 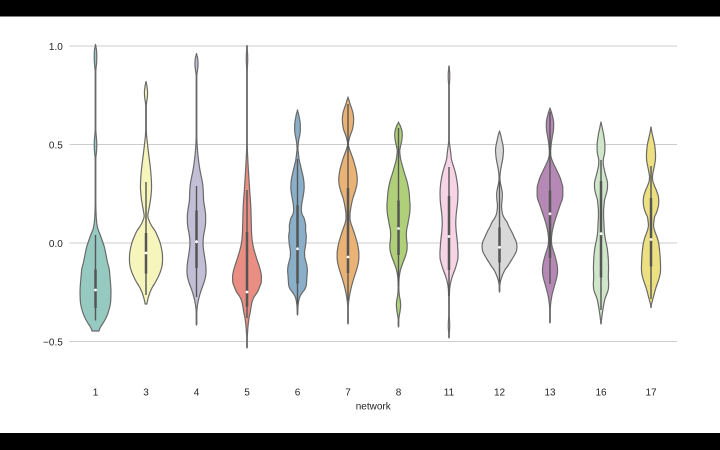 I want to click on svg-text: 1, so click(x=96, y=392).